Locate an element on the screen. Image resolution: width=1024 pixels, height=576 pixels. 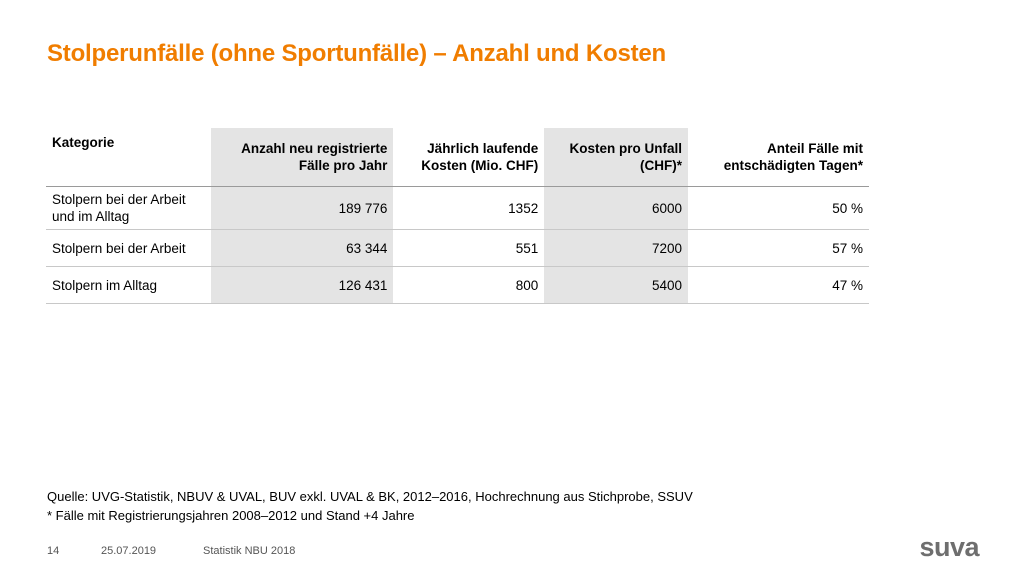
header-kategorie: Kategorie is located at coordinates (128, 157).